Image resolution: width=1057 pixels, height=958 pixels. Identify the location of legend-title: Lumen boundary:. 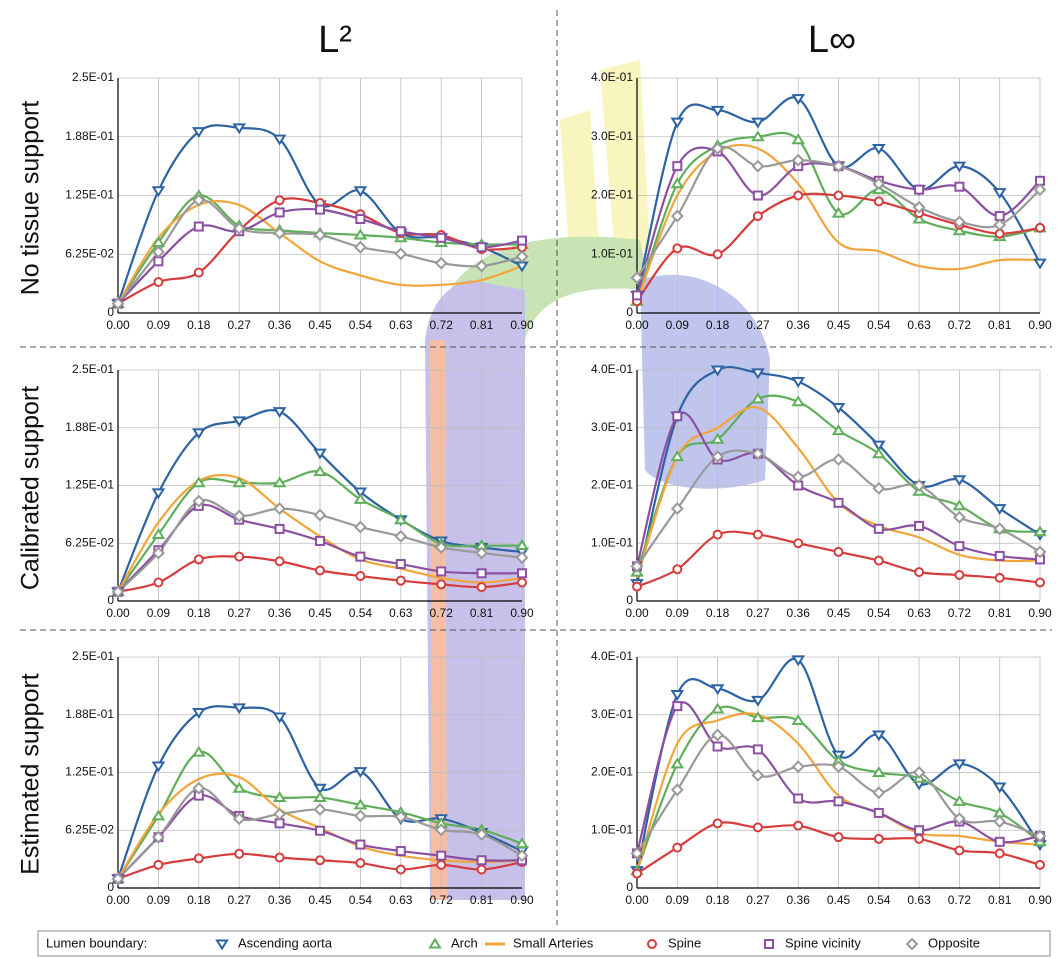
(96, 942).